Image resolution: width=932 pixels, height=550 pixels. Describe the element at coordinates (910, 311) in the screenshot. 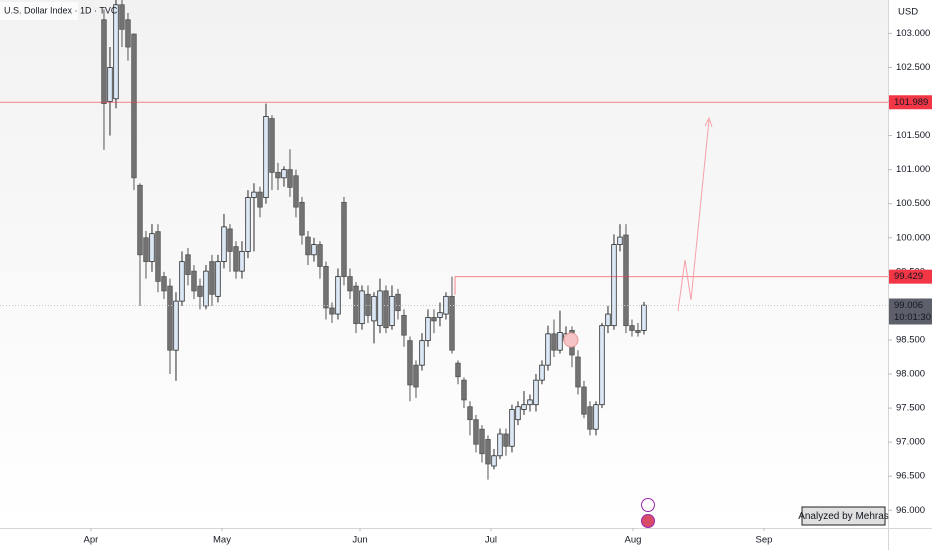

I see `last-price-badge` at that location.